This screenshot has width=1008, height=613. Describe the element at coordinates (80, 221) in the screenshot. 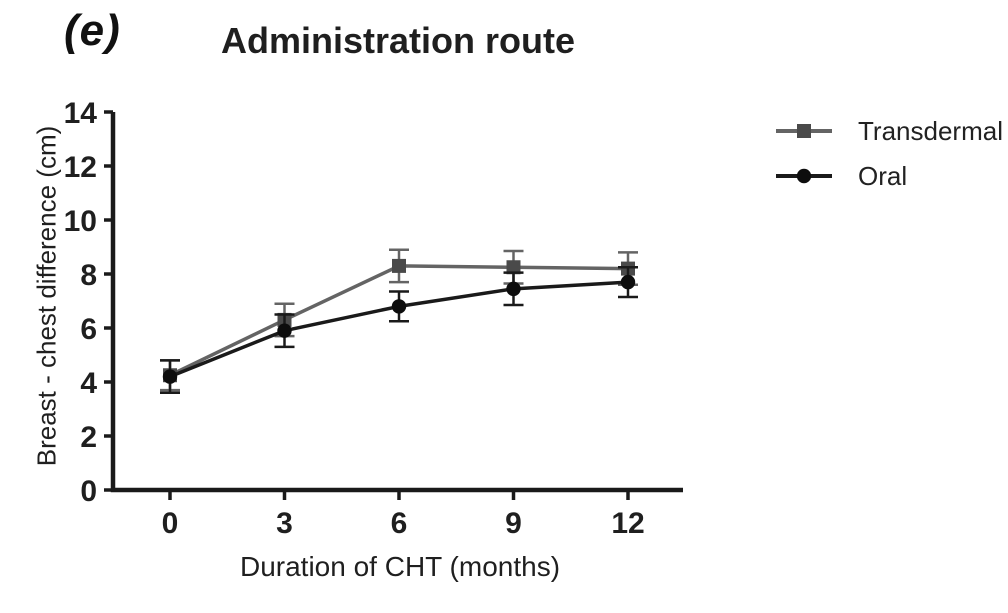

I see `y-axis-tick-label: 10` at that location.